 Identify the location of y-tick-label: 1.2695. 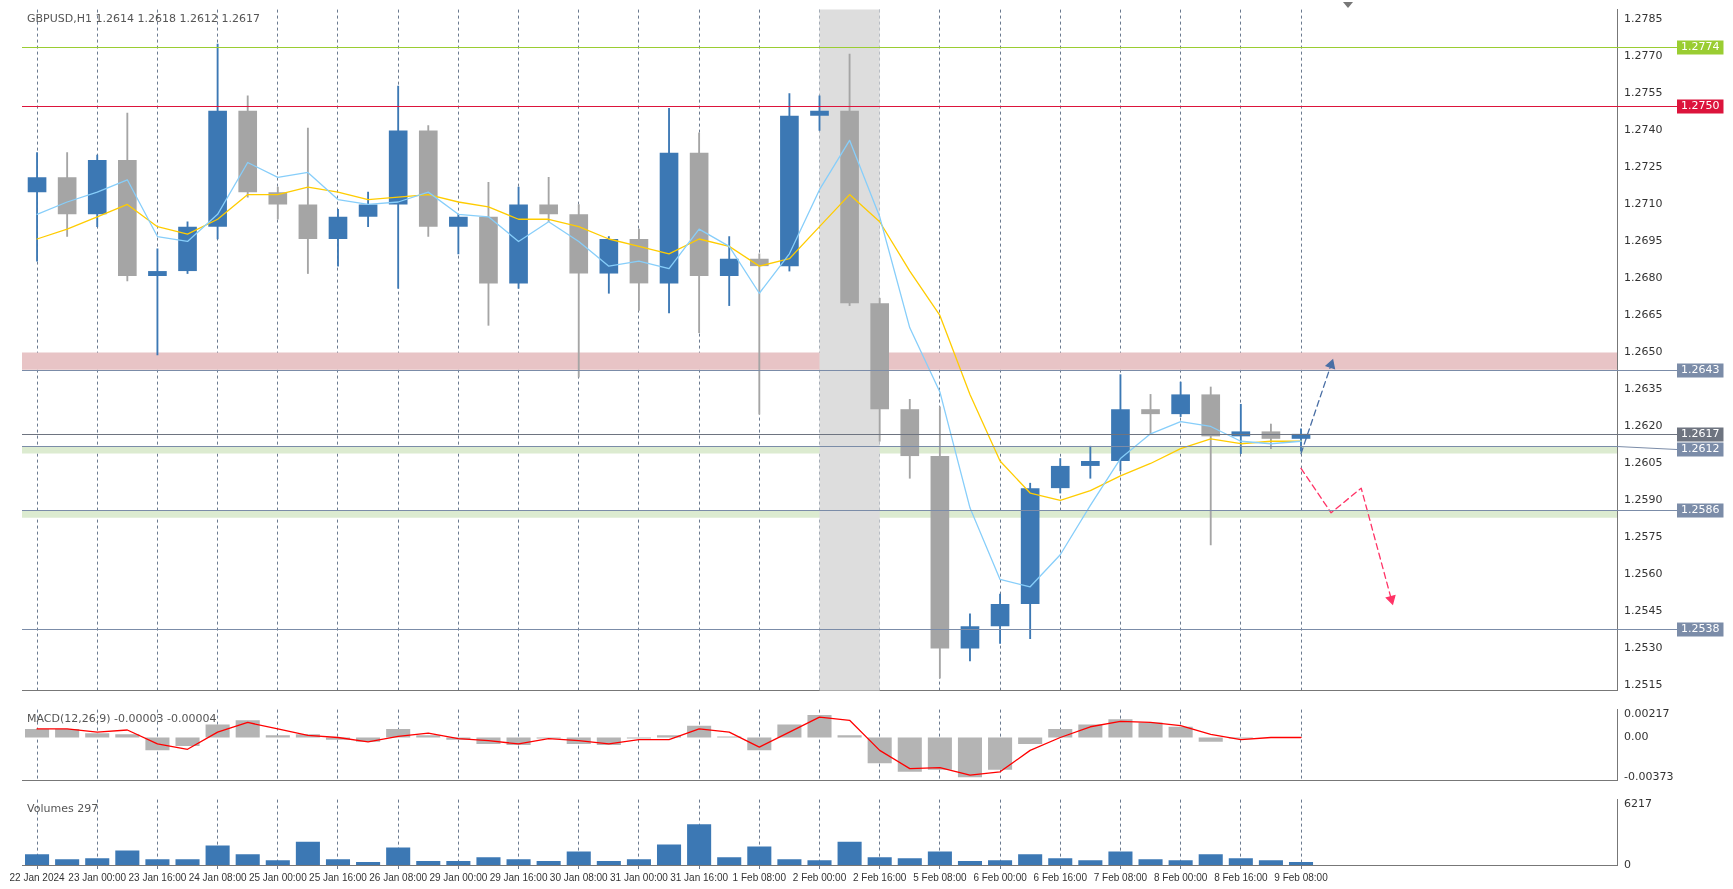
(1643, 241).